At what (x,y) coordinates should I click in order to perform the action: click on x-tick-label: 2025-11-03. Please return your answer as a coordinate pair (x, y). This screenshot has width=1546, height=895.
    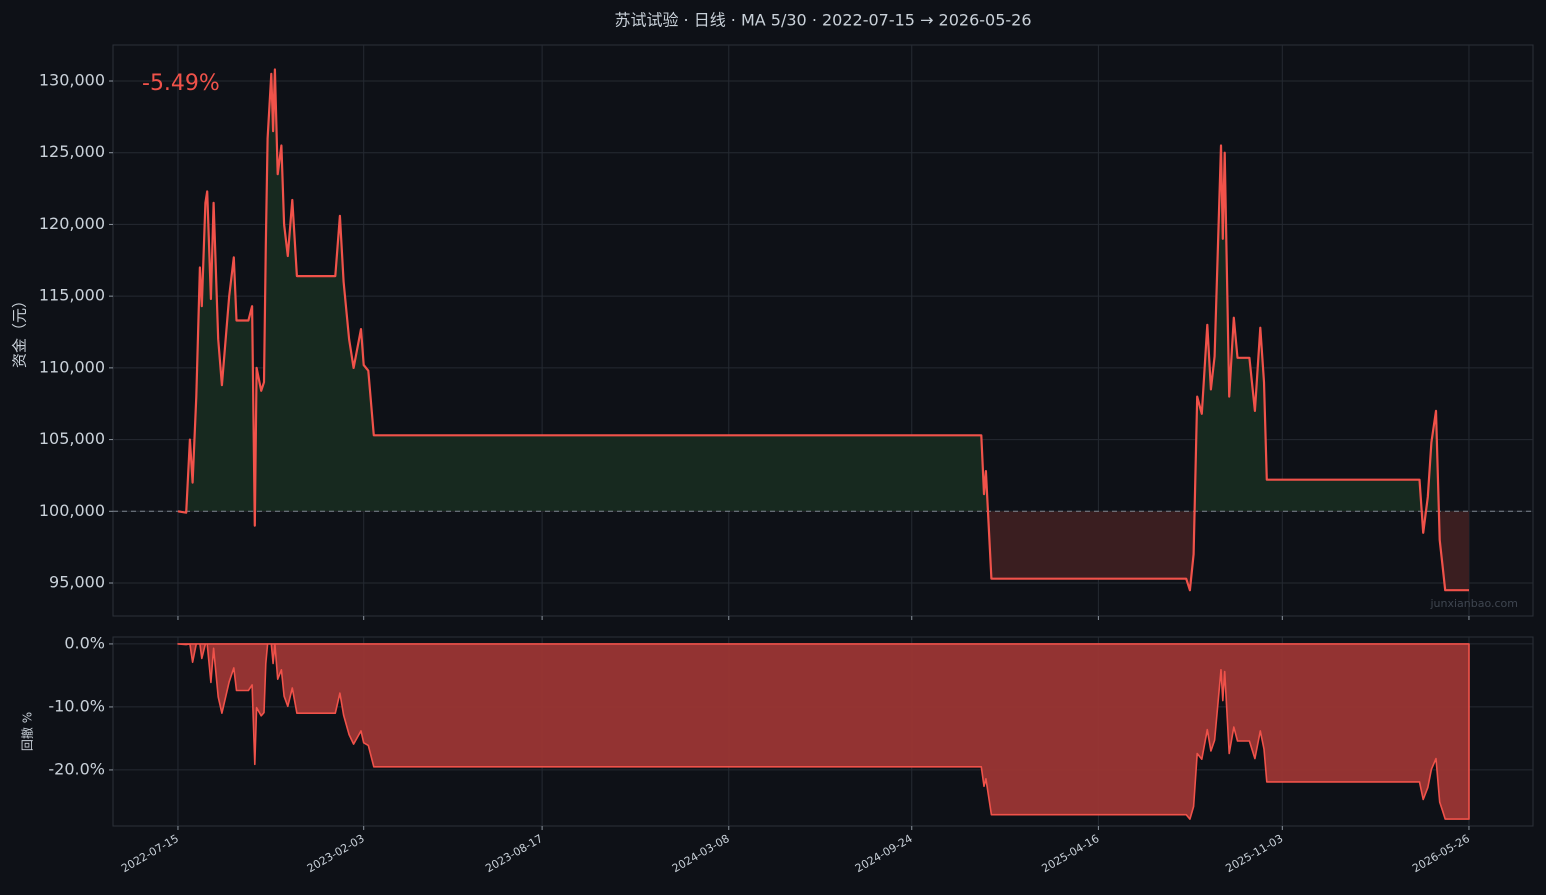
    Looking at the image, I should click on (1254, 853).